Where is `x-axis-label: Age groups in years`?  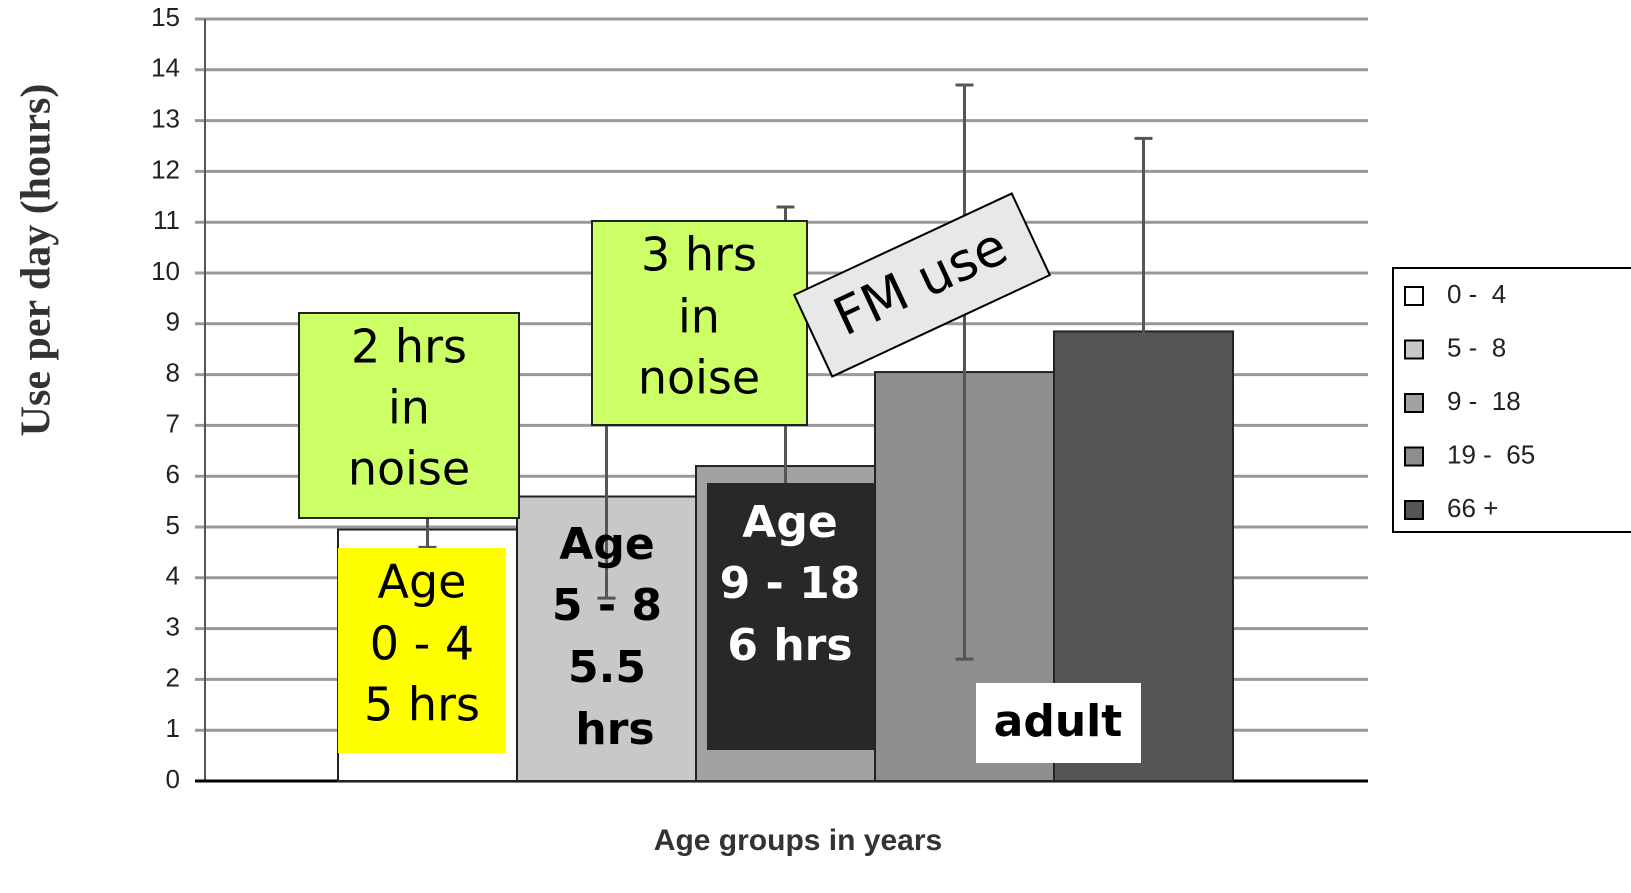 x-axis-label: Age groups in years is located at coordinates (798, 840).